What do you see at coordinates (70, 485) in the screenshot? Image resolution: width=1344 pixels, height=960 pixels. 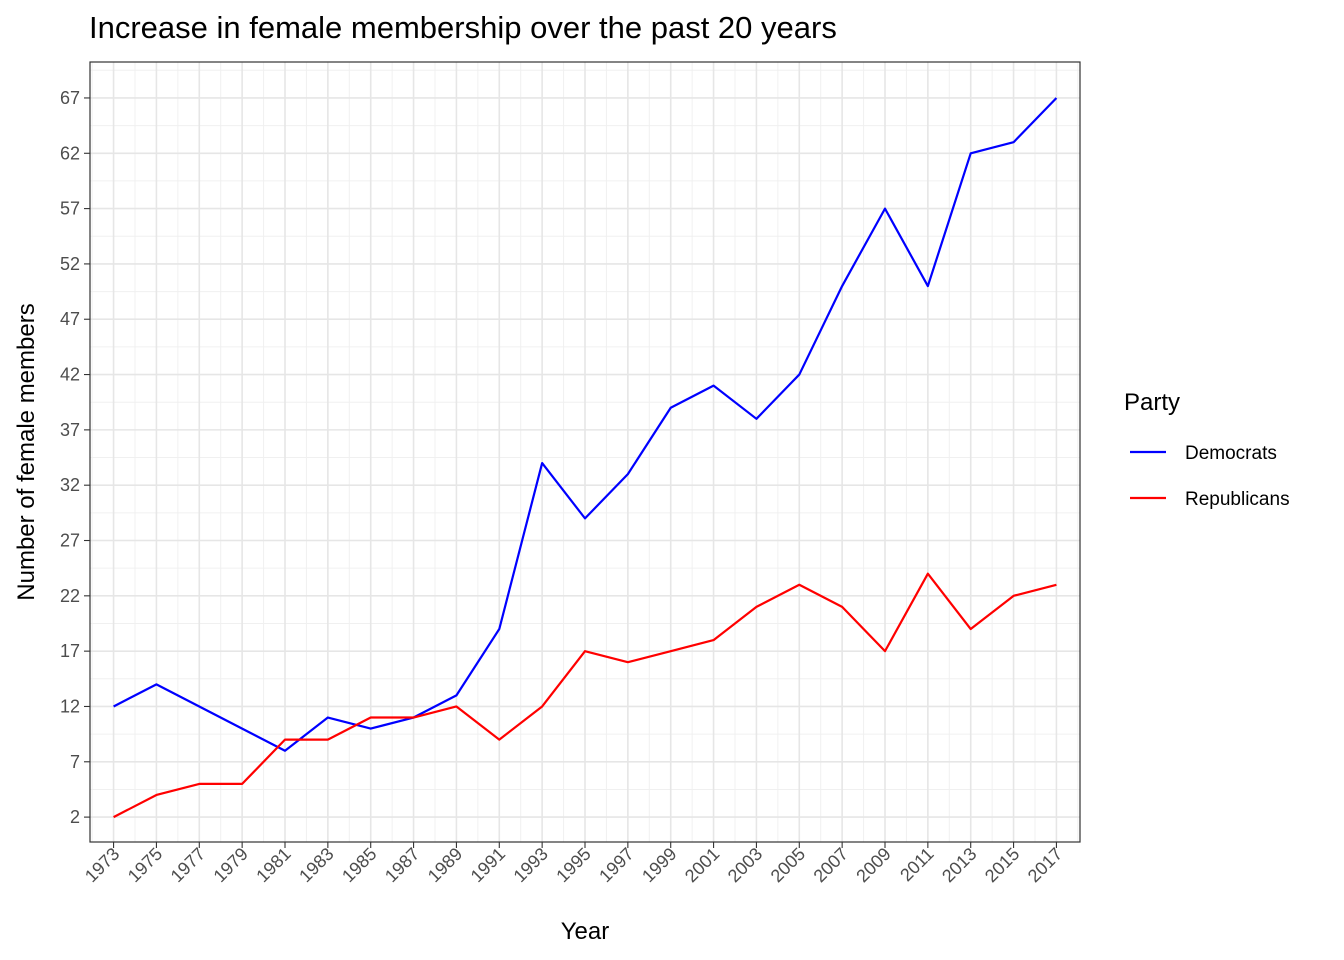 I see `y-tick-label: 32` at bounding box center [70, 485].